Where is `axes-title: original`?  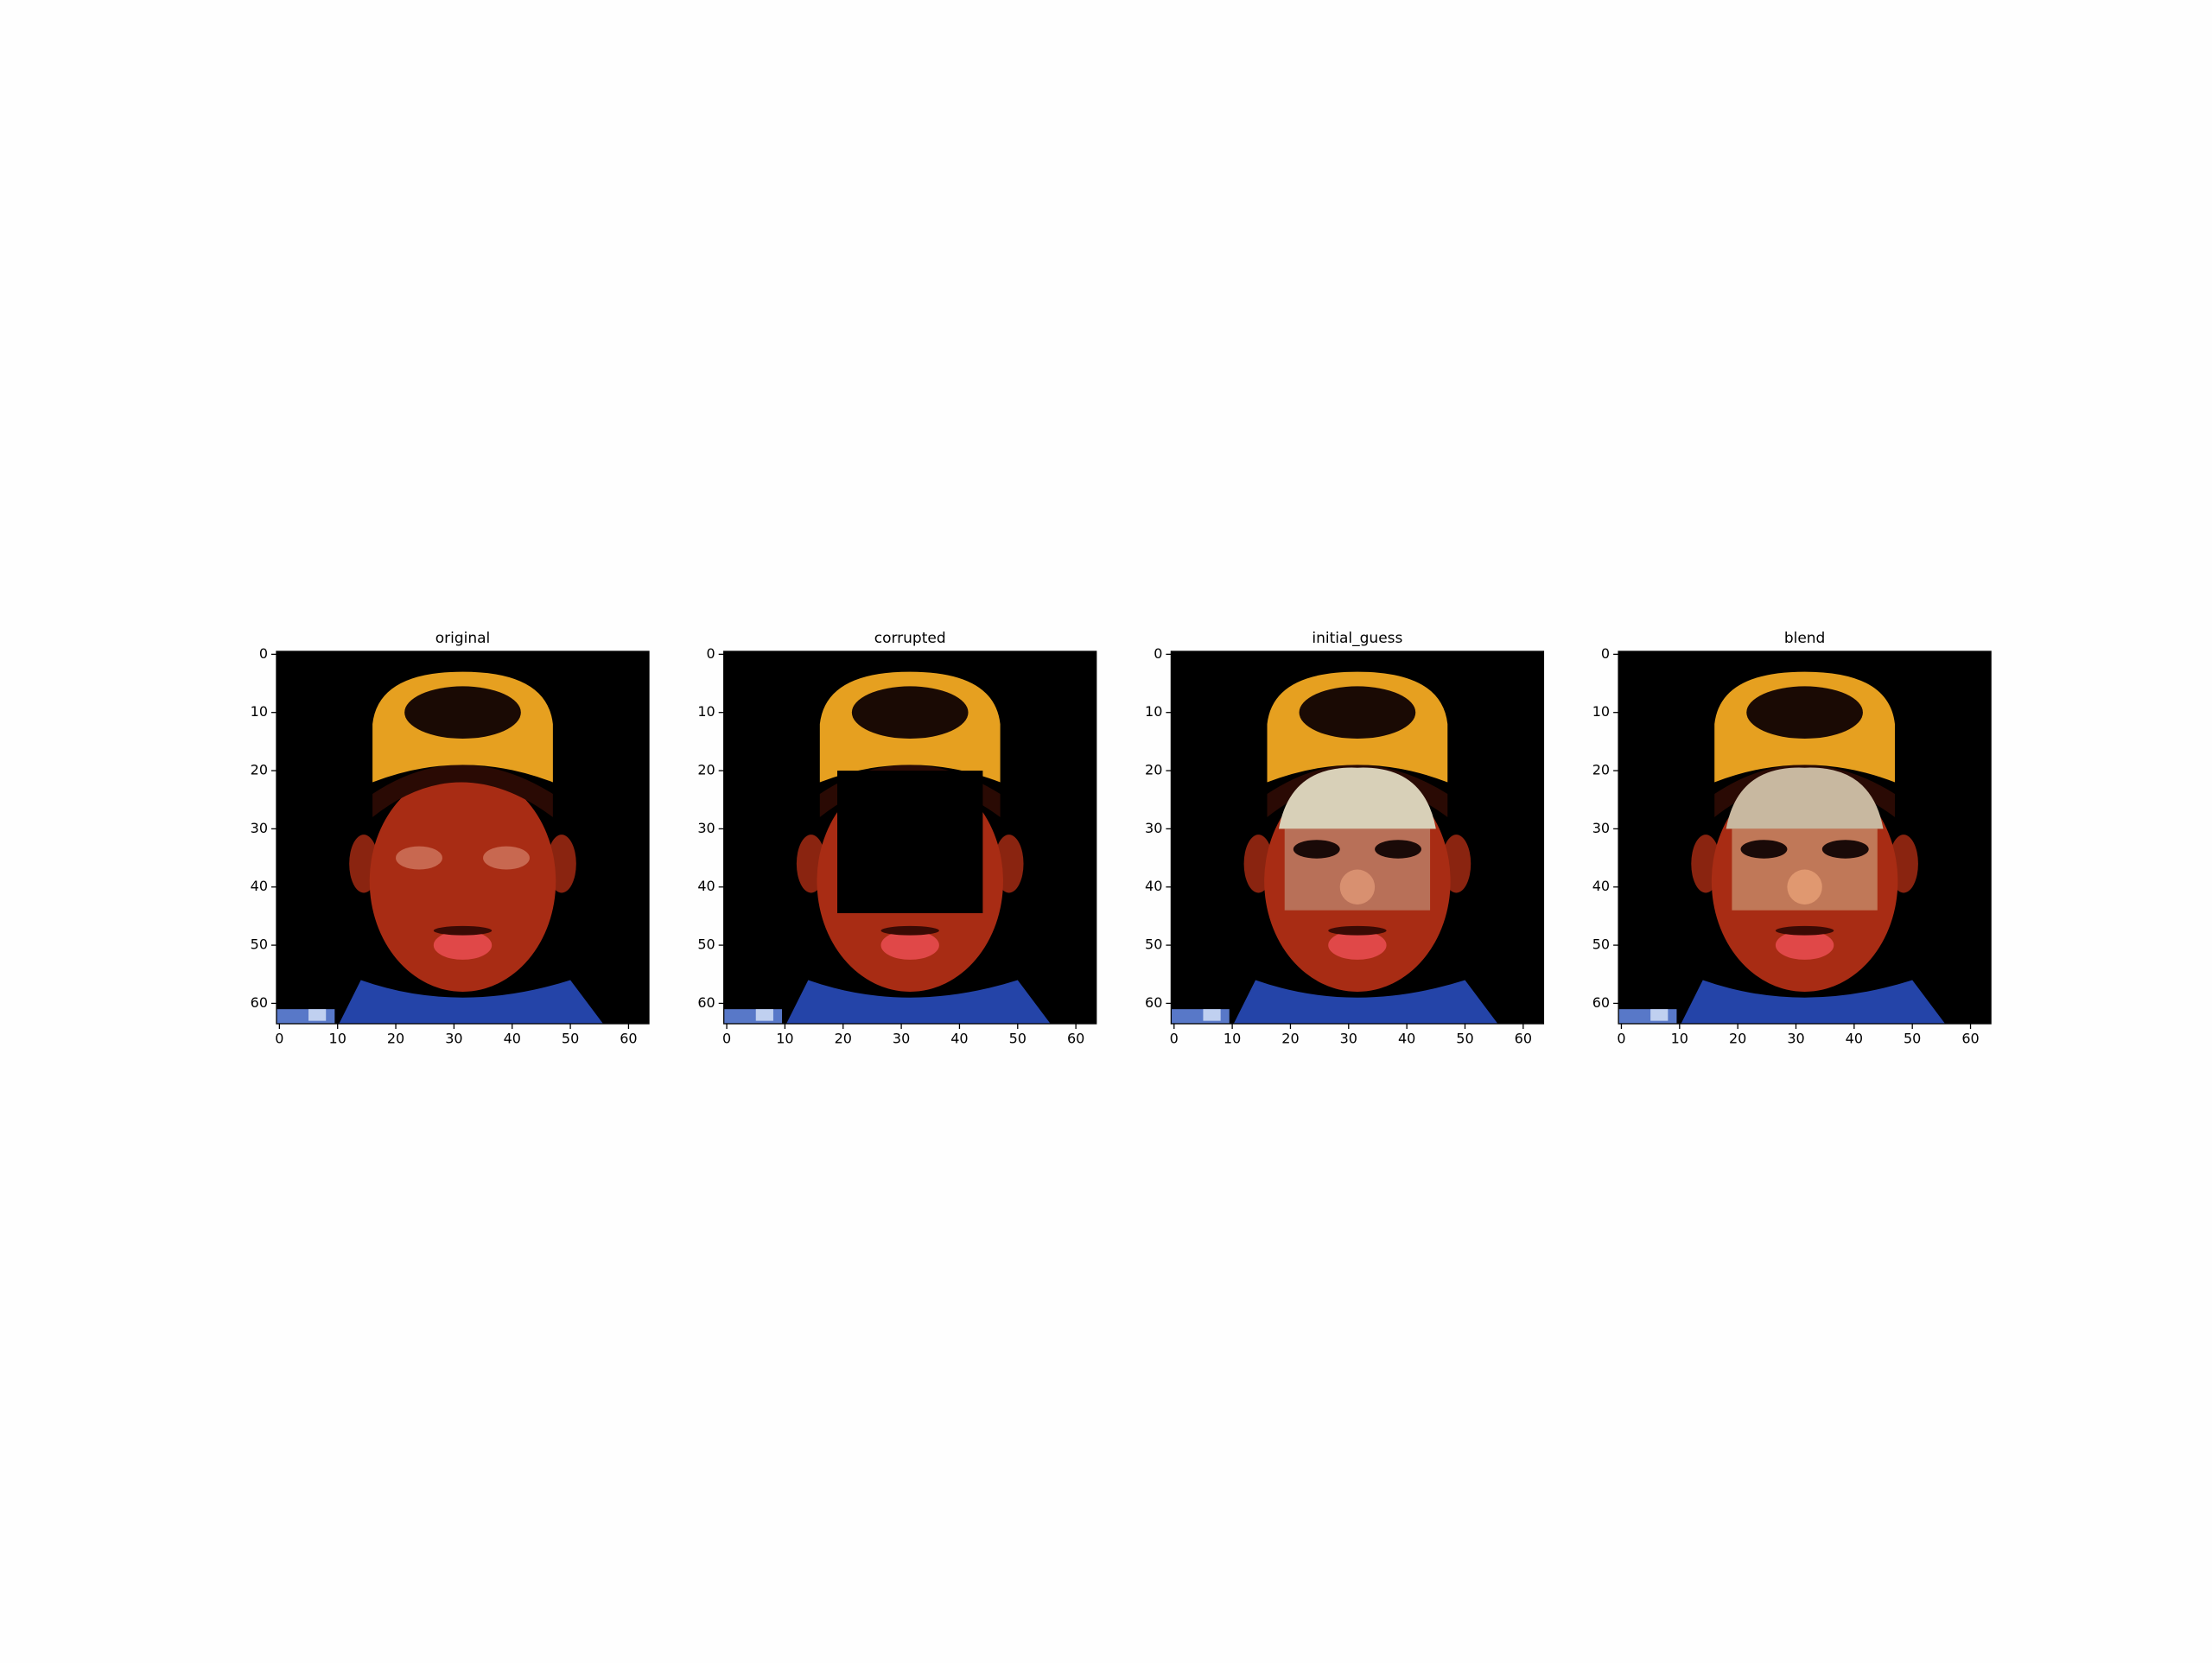 axes-title: original is located at coordinates (463, 638).